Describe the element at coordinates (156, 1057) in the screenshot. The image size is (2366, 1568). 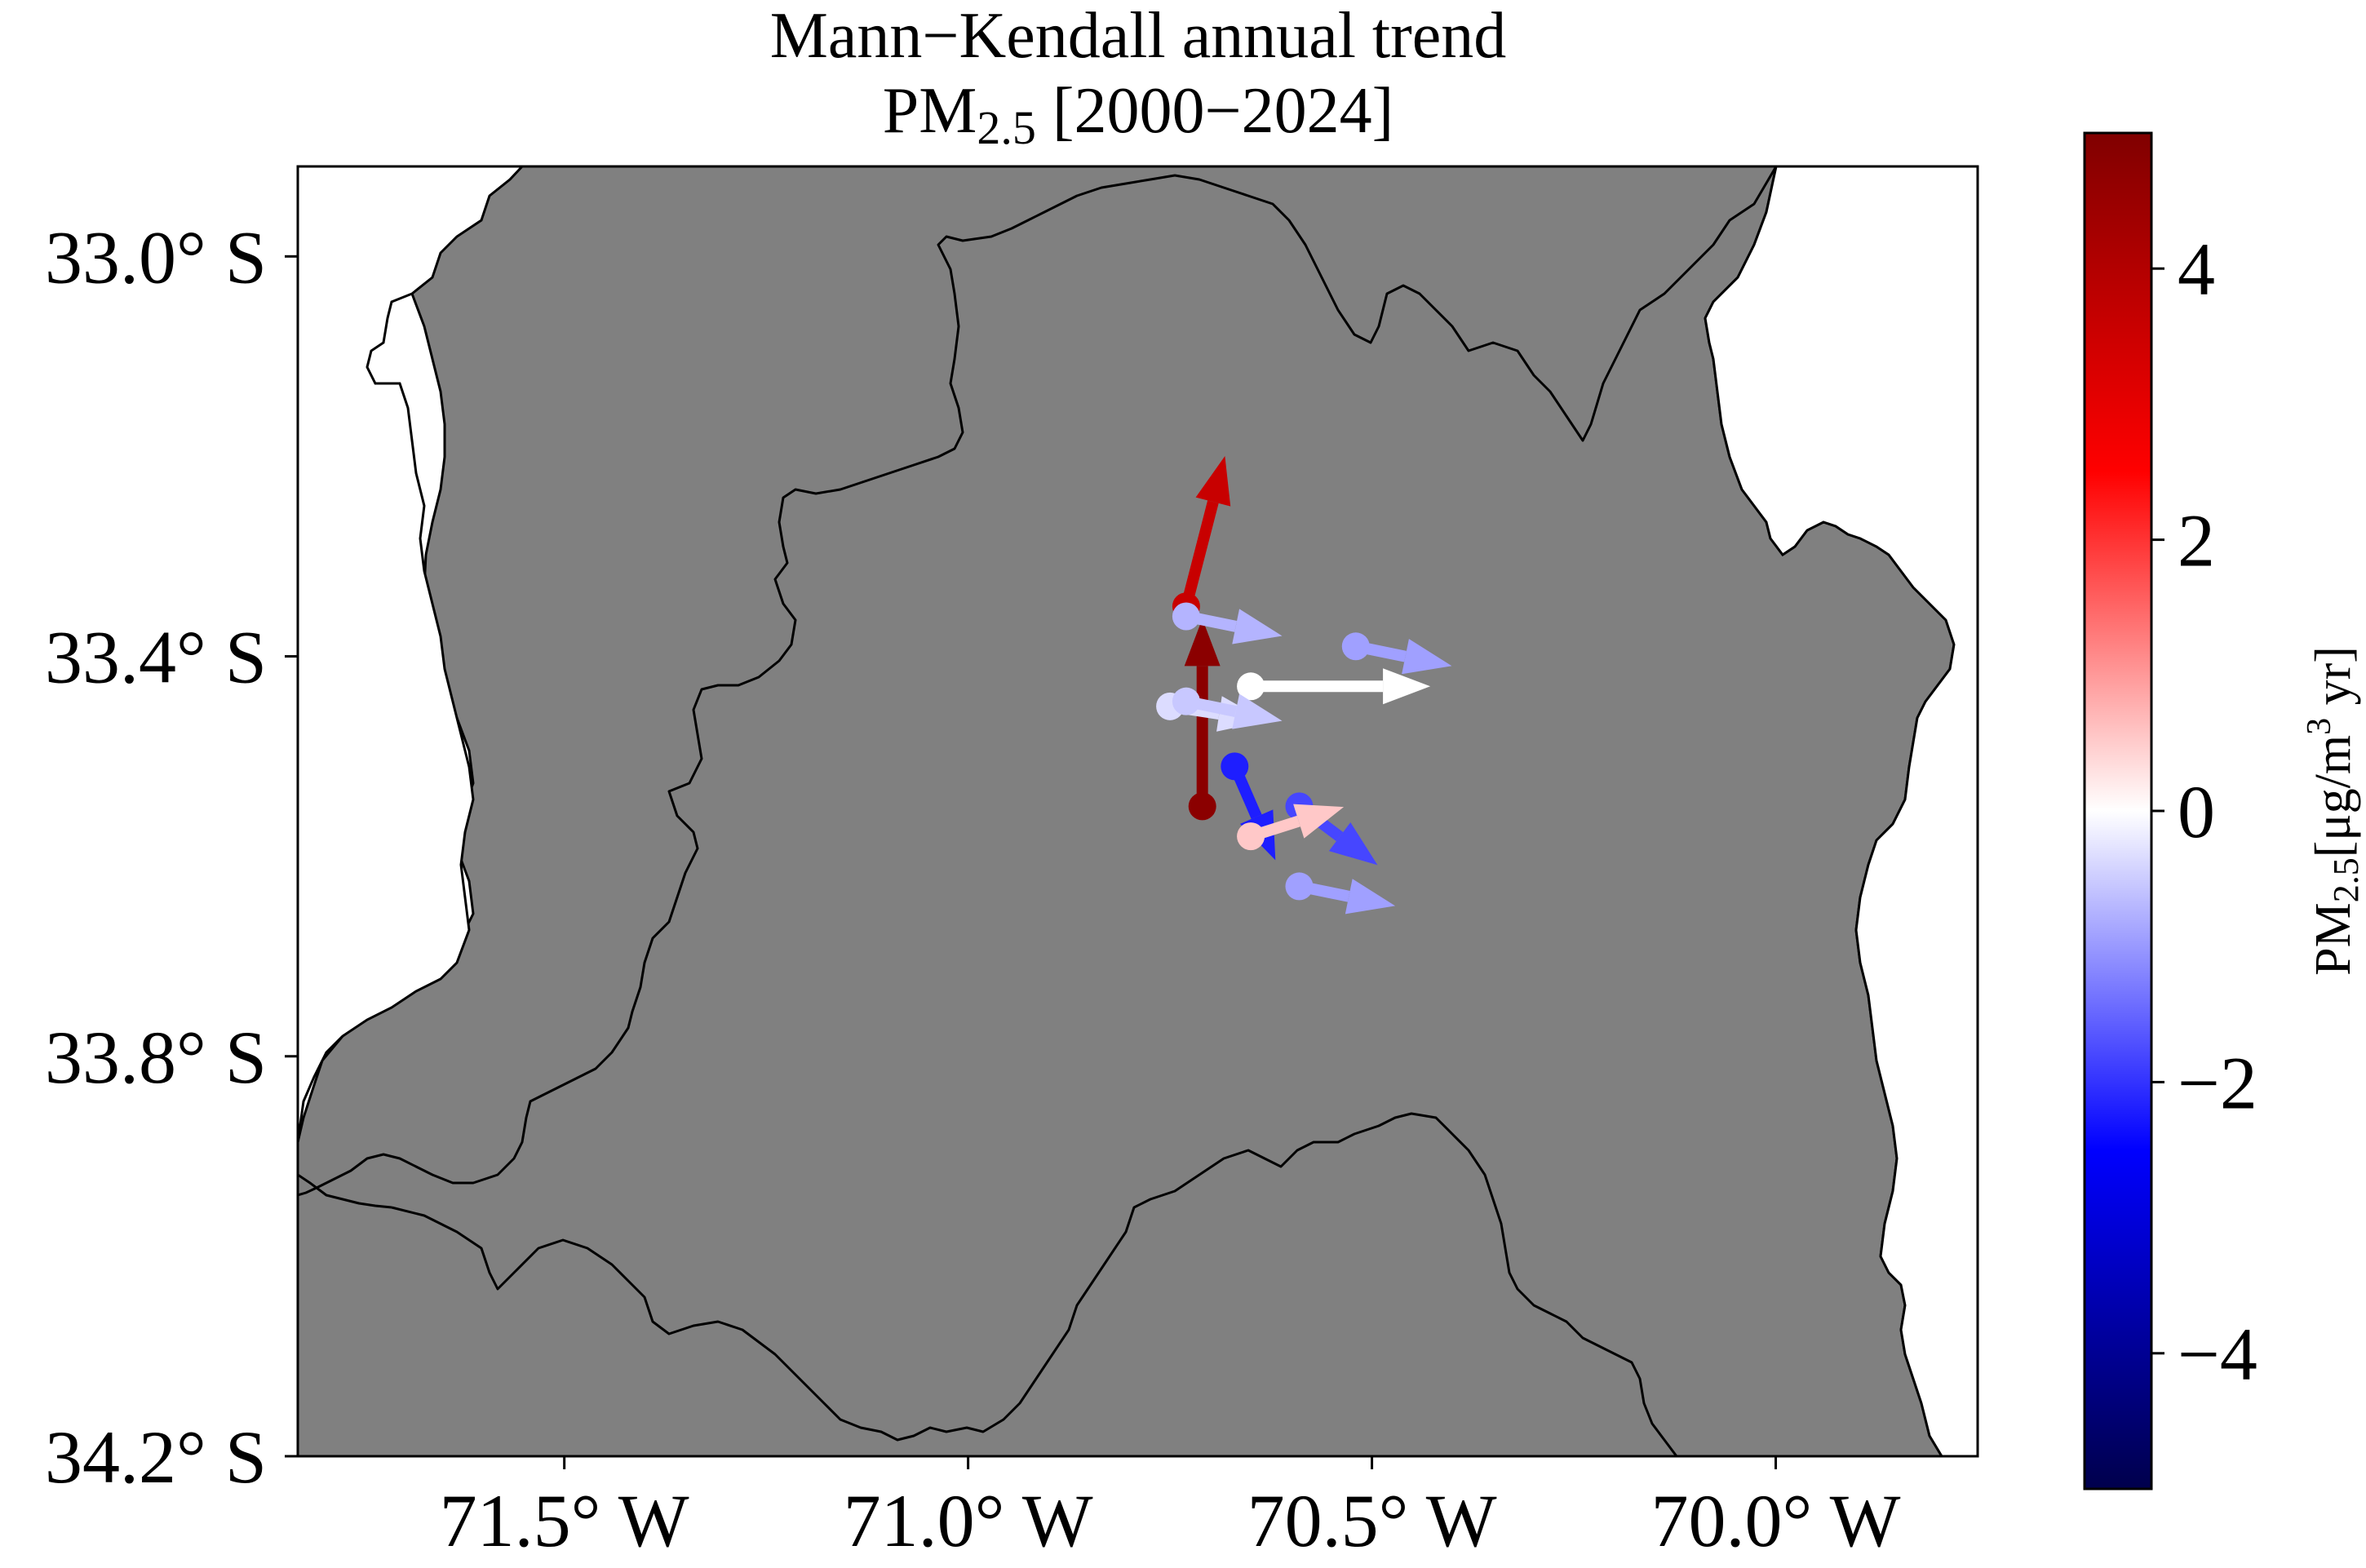
I see `y-tick-label: 33.8° S` at that location.